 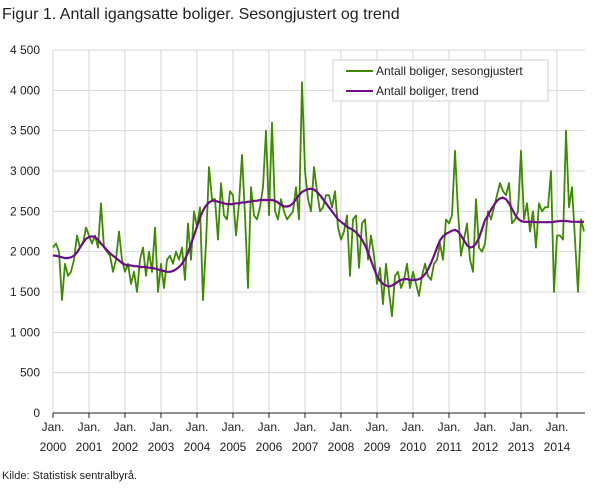 What do you see at coordinates (89, 447) in the screenshot?
I see `x-tick-label-year: 2001` at bounding box center [89, 447].